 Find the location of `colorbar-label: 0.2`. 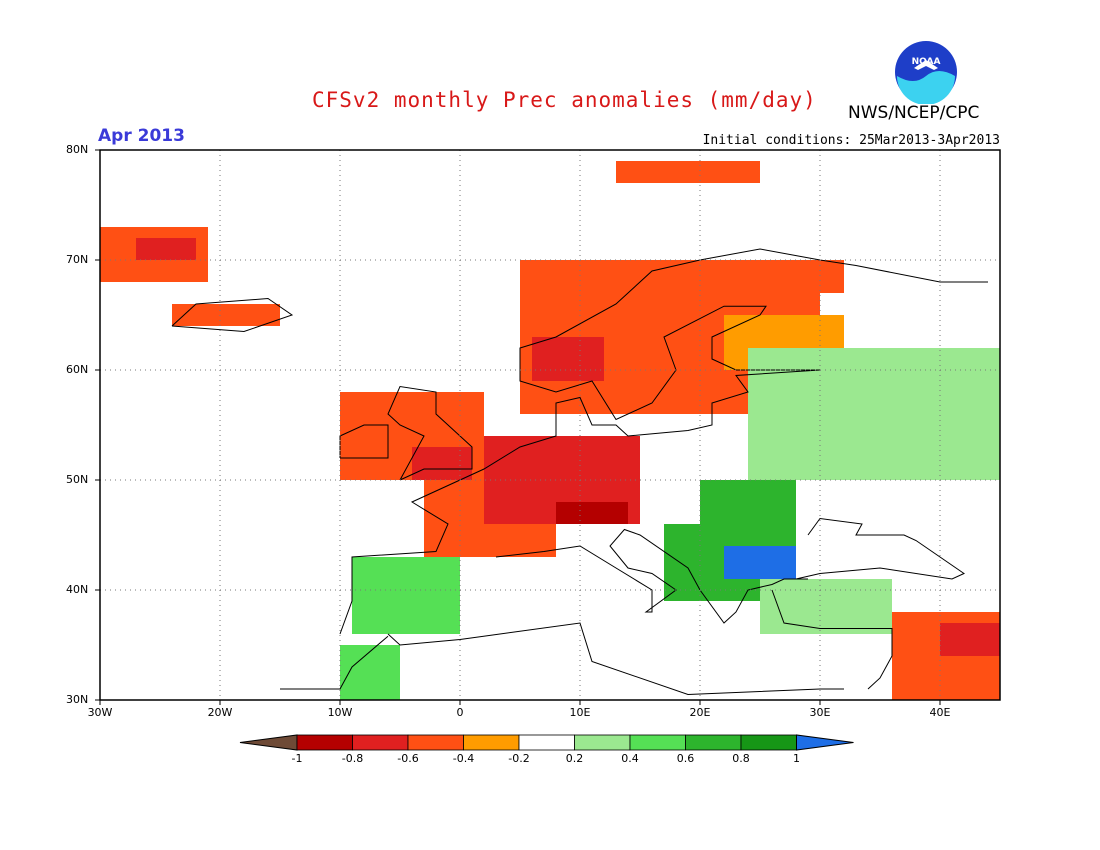

colorbar-label: 0.2 is located at coordinates (574, 758).